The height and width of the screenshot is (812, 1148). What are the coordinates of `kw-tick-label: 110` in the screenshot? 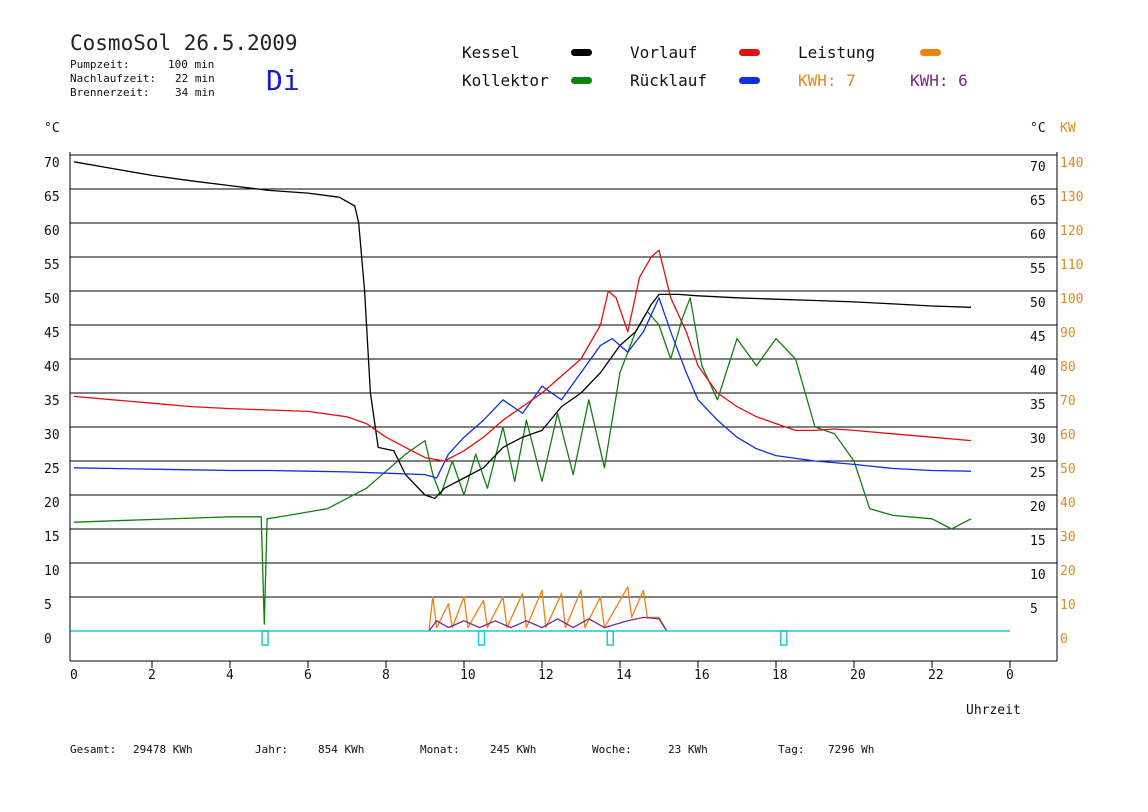 It's located at (1071, 265).